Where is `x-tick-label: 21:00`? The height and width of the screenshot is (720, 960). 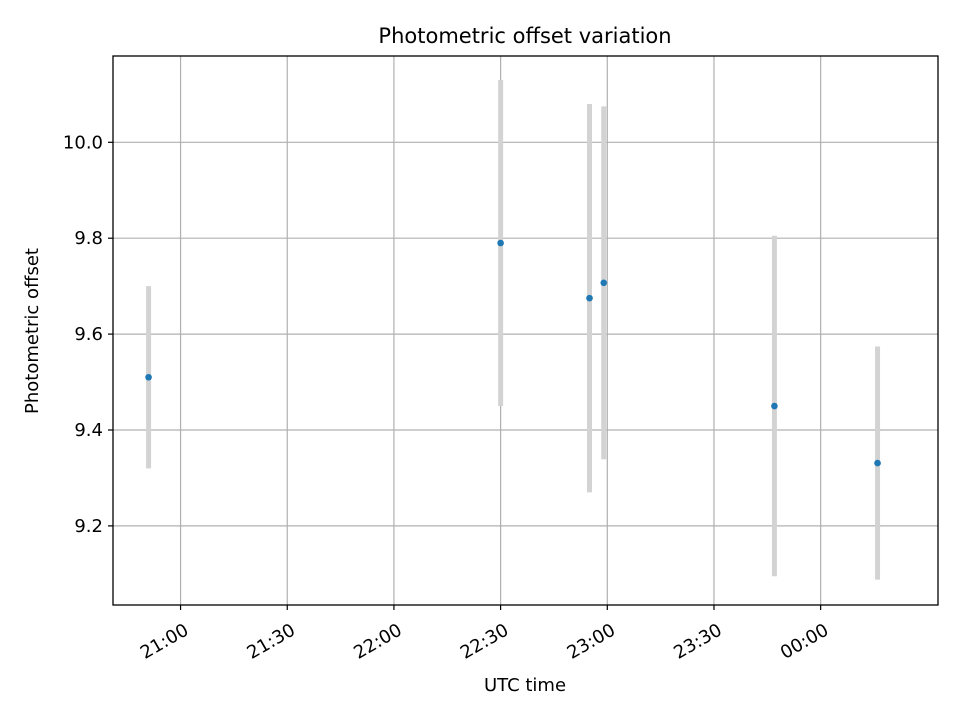 x-tick-label: 21:00 is located at coordinates (164, 642).